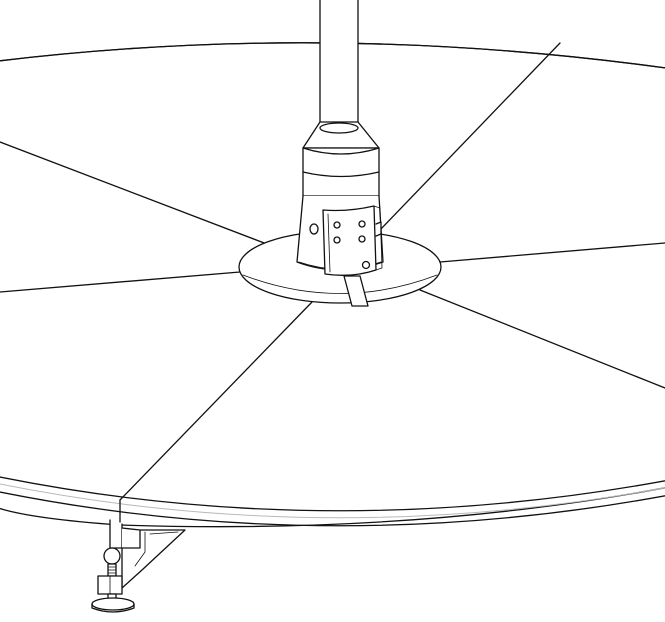 The height and width of the screenshot is (622, 665). I want to click on seam-right, so click(552, 252).